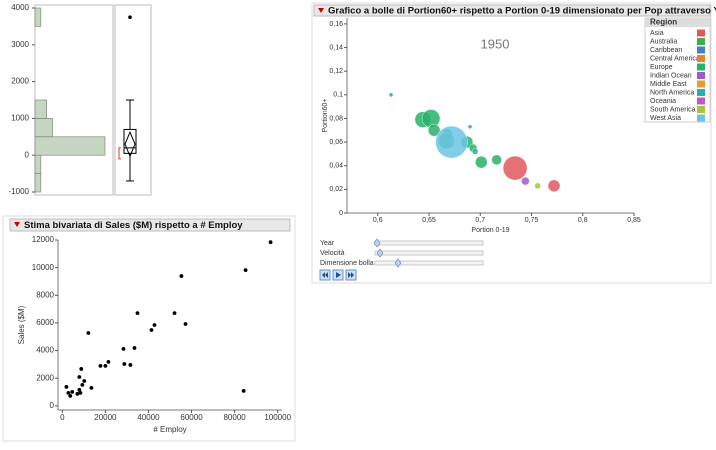  What do you see at coordinates (336, 47) in the screenshot?
I see `y-tick-label: 0,14` at bounding box center [336, 47].